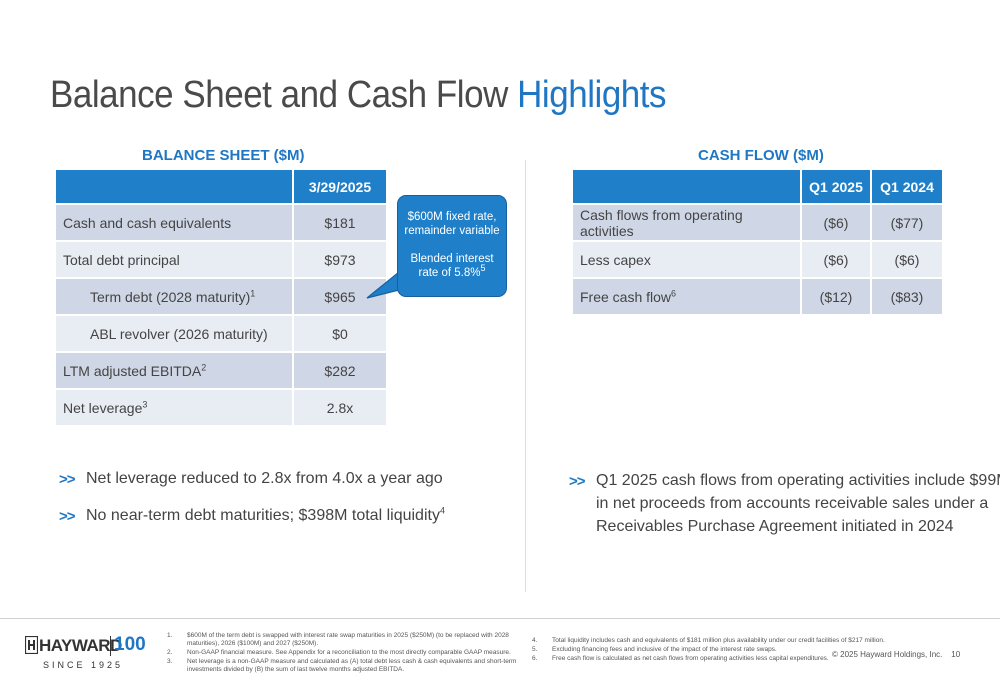 This screenshot has height=685, width=1000. What do you see at coordinates (907, 259) in the screenshot?
I see `row-value-q1-2024: ($6)` at bounding box center [907, 259].